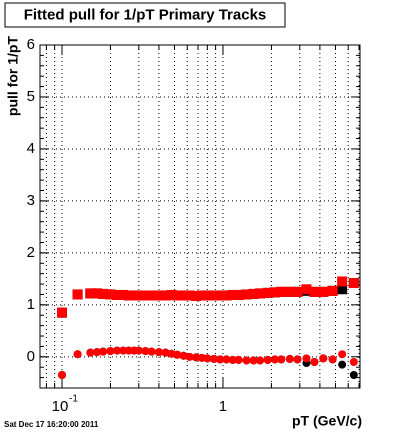 This screenshot has height=433, width=400. I want to click on x-axis-label: pT (GeV/c), so click(327, 421).